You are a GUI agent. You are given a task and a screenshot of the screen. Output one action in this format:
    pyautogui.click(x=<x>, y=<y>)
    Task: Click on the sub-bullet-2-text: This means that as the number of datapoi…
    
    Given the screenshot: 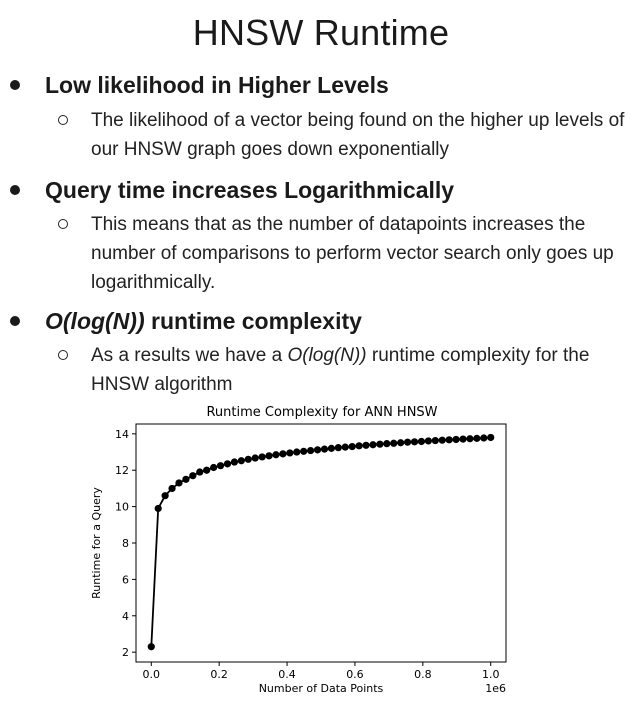 What is the action you would take?
    pyautogui.click(x=352, y=253)
    